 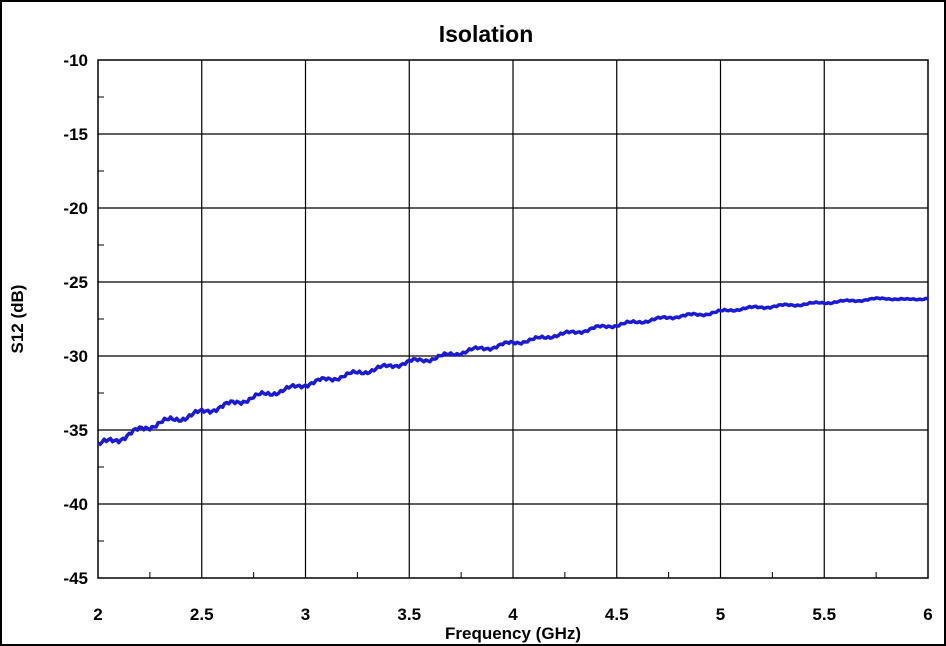 What do you see at coordinates (720, 614) in the screenshot?
I see `x-tick-label: 5` at bounding box center [720, 614].